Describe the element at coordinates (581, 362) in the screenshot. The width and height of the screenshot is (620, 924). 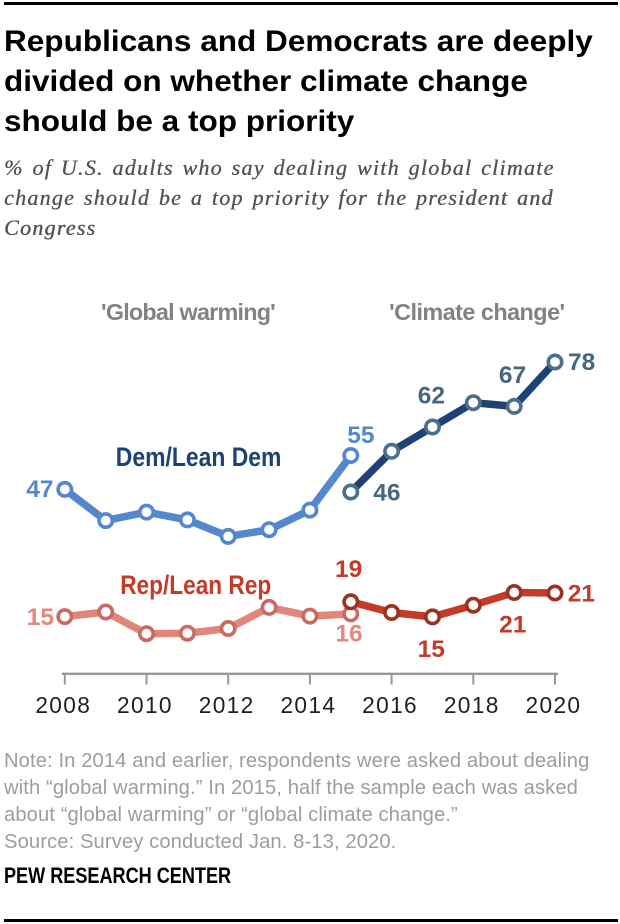
I see `svg-text: 78` at that location.